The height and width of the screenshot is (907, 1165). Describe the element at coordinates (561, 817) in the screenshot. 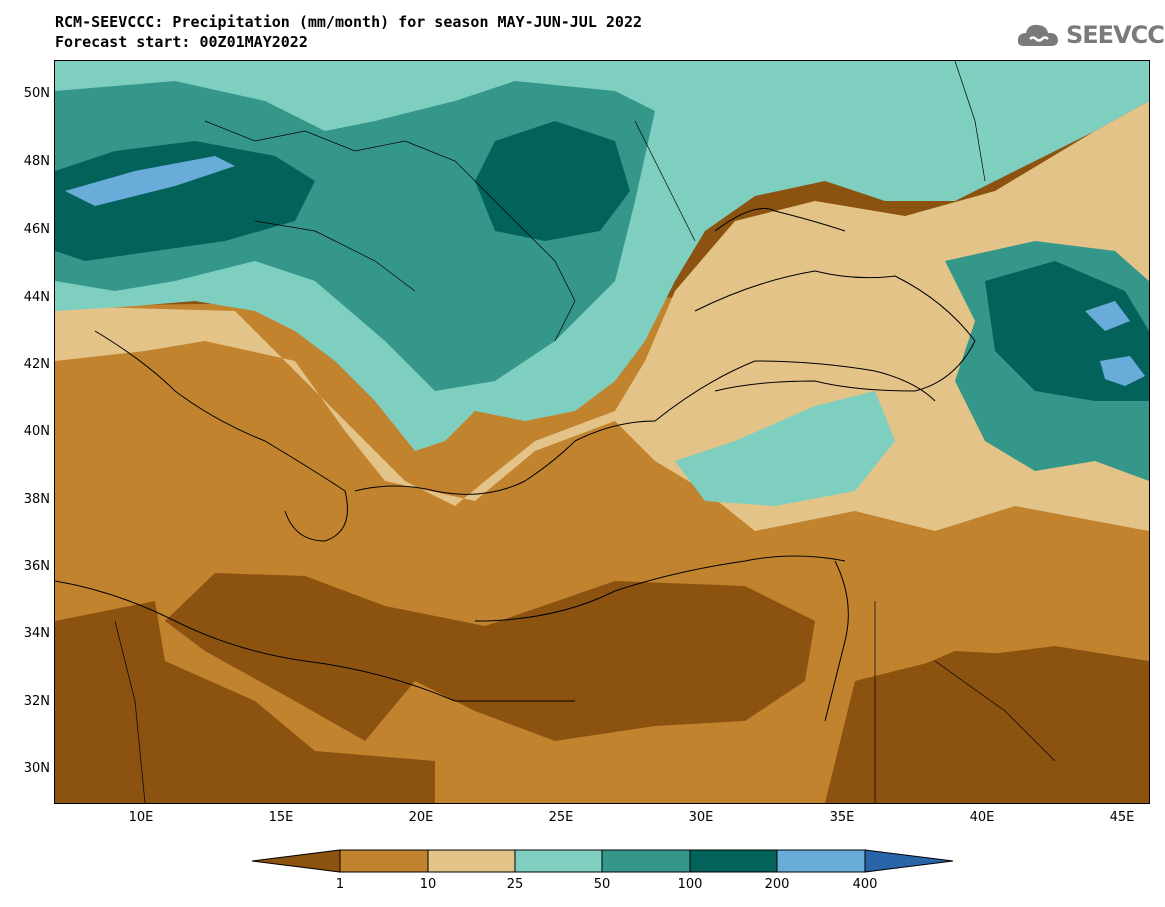

I see `lon-label: 25E` at that location.